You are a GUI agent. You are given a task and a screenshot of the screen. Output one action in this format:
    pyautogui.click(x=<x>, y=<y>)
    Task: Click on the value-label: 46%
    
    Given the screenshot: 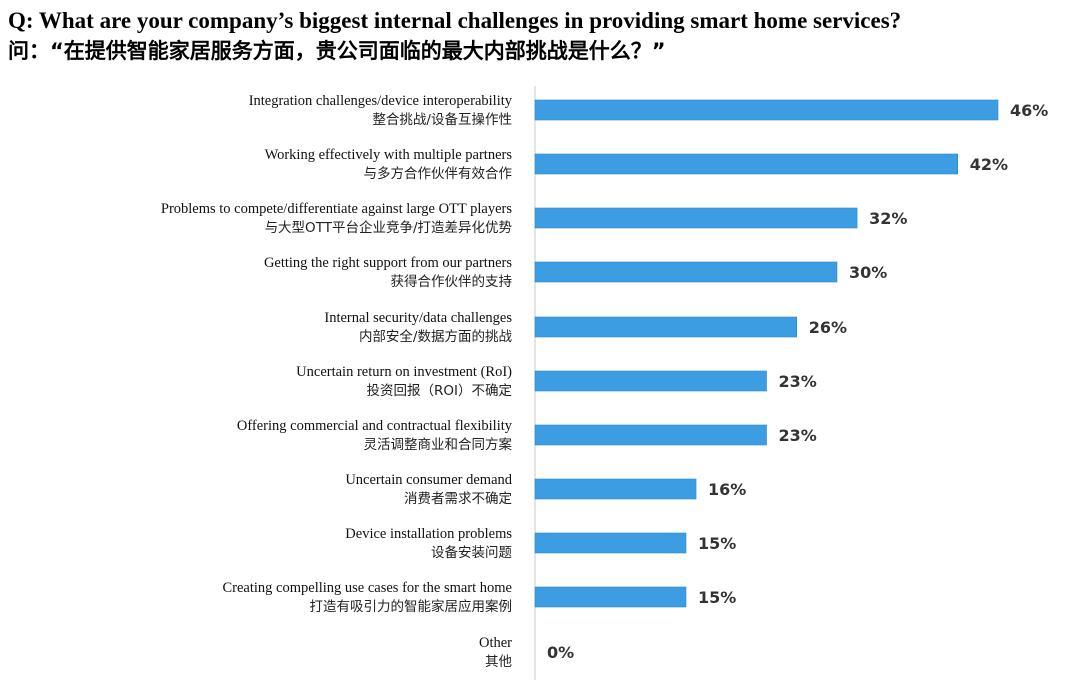 What is the action you would take?
    pyautogui.click(x=1029, y=110)
    